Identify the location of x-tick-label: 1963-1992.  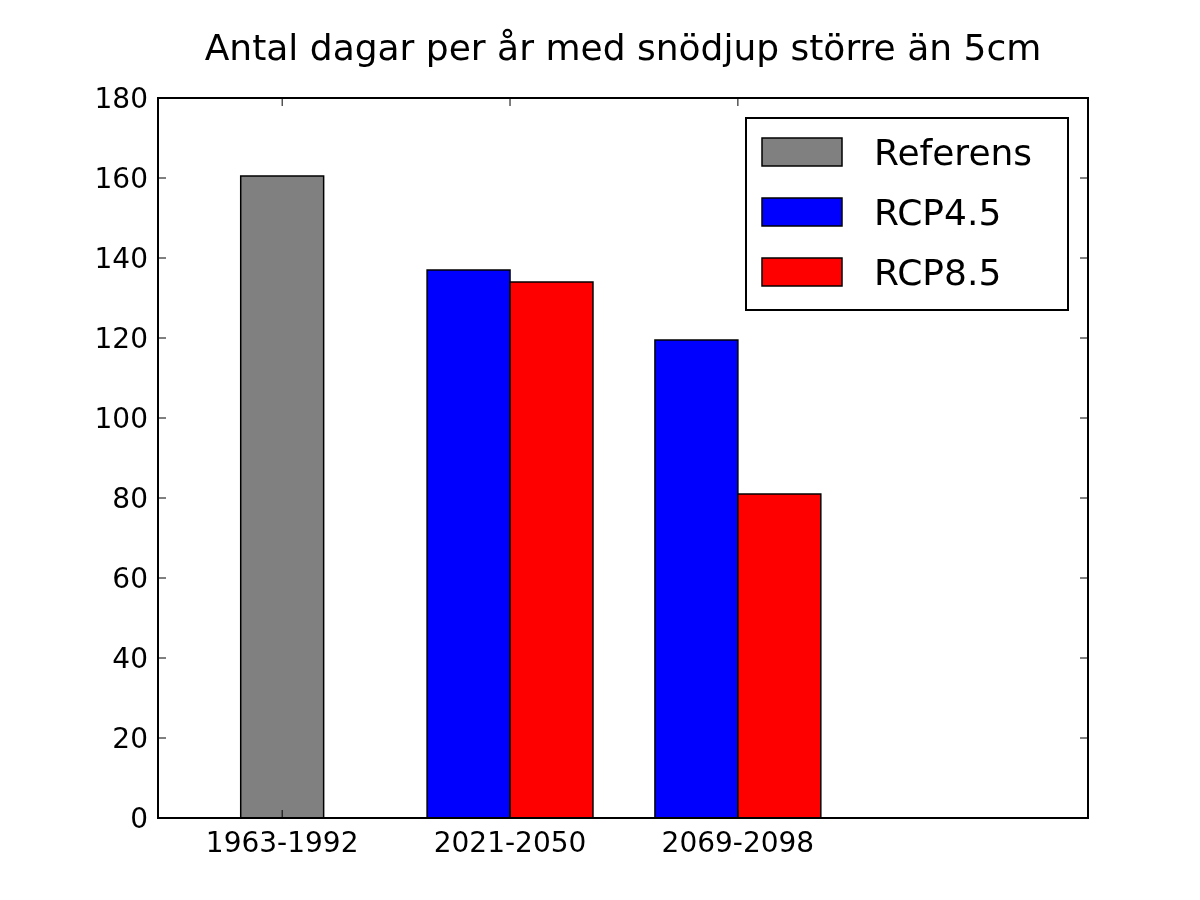
(282, 842).